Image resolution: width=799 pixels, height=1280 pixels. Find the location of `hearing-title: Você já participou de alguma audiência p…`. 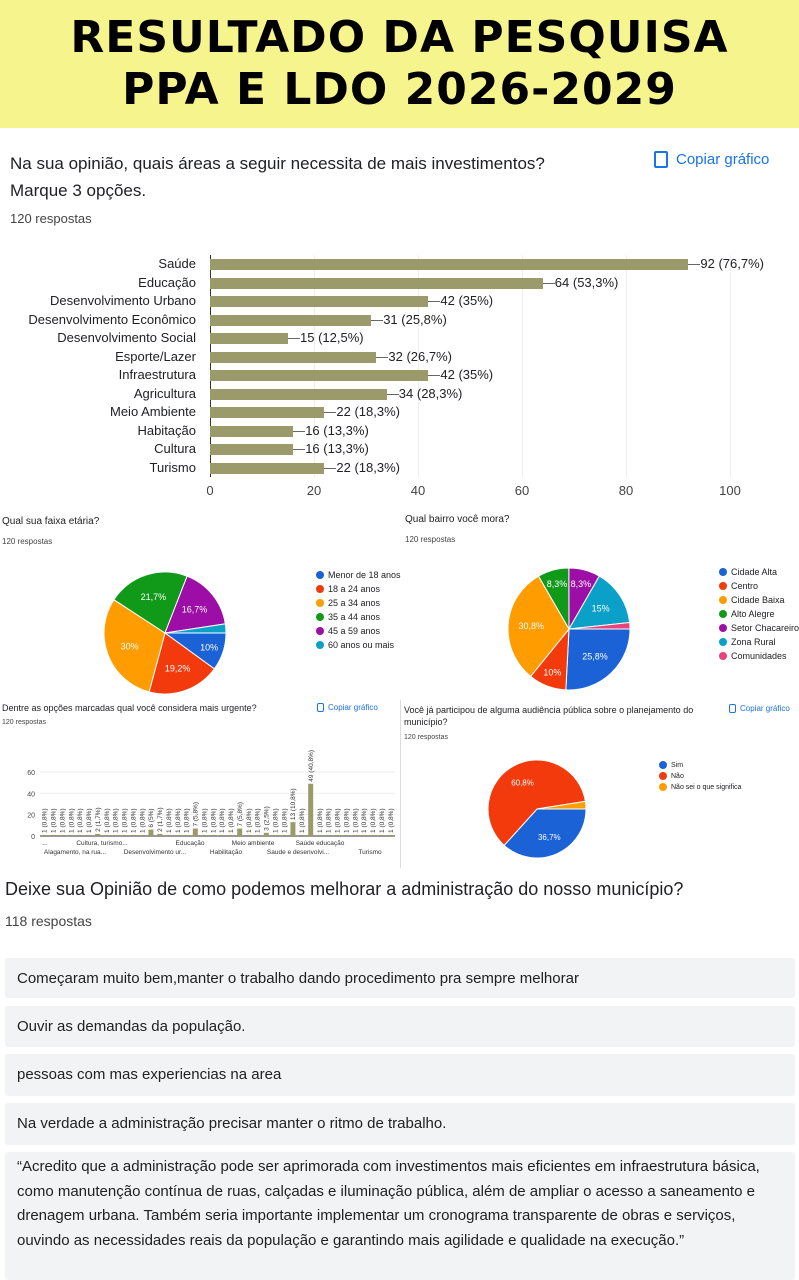

hearing-title: Você já participou de alguma audiência p… is located at coordinates (549, 716).